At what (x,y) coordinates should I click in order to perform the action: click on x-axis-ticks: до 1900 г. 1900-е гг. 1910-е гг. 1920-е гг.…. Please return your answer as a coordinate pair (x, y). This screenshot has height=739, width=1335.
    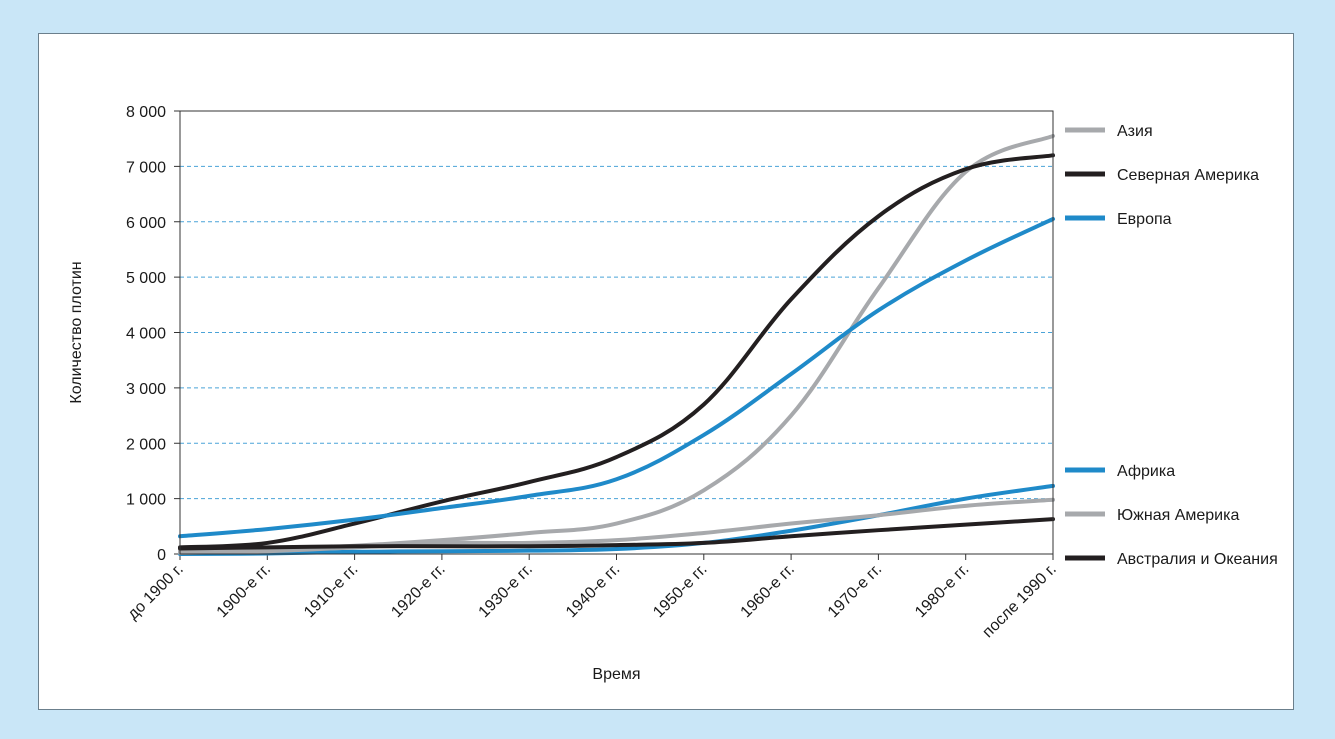
    Looking at the image, I should click on (592, 597).